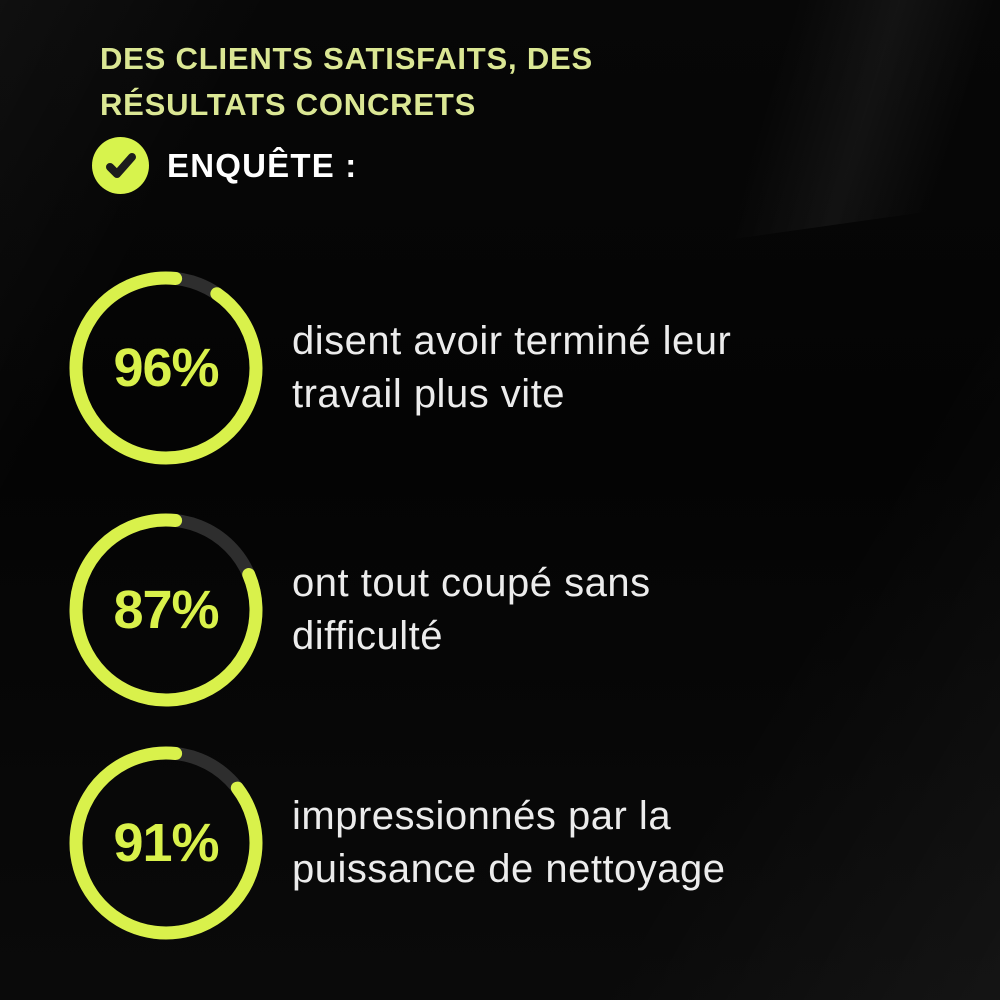 Image resolution: width=1000 pixels, height=1000 pixels. I want to click on survey-label: ENQUÊTE :, so click(262, 165).